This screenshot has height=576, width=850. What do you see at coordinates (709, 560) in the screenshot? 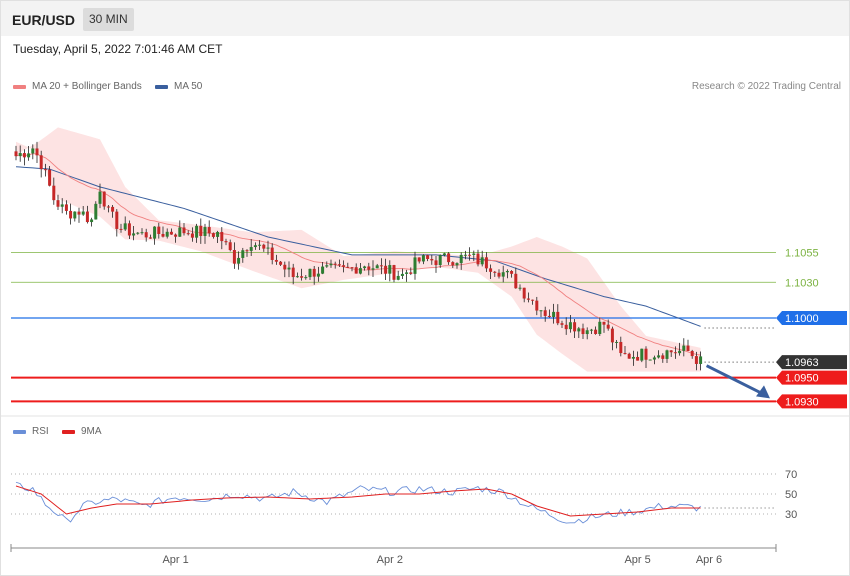
I see `time-tick-label: Apr 6` at bounding box center [709, 560].